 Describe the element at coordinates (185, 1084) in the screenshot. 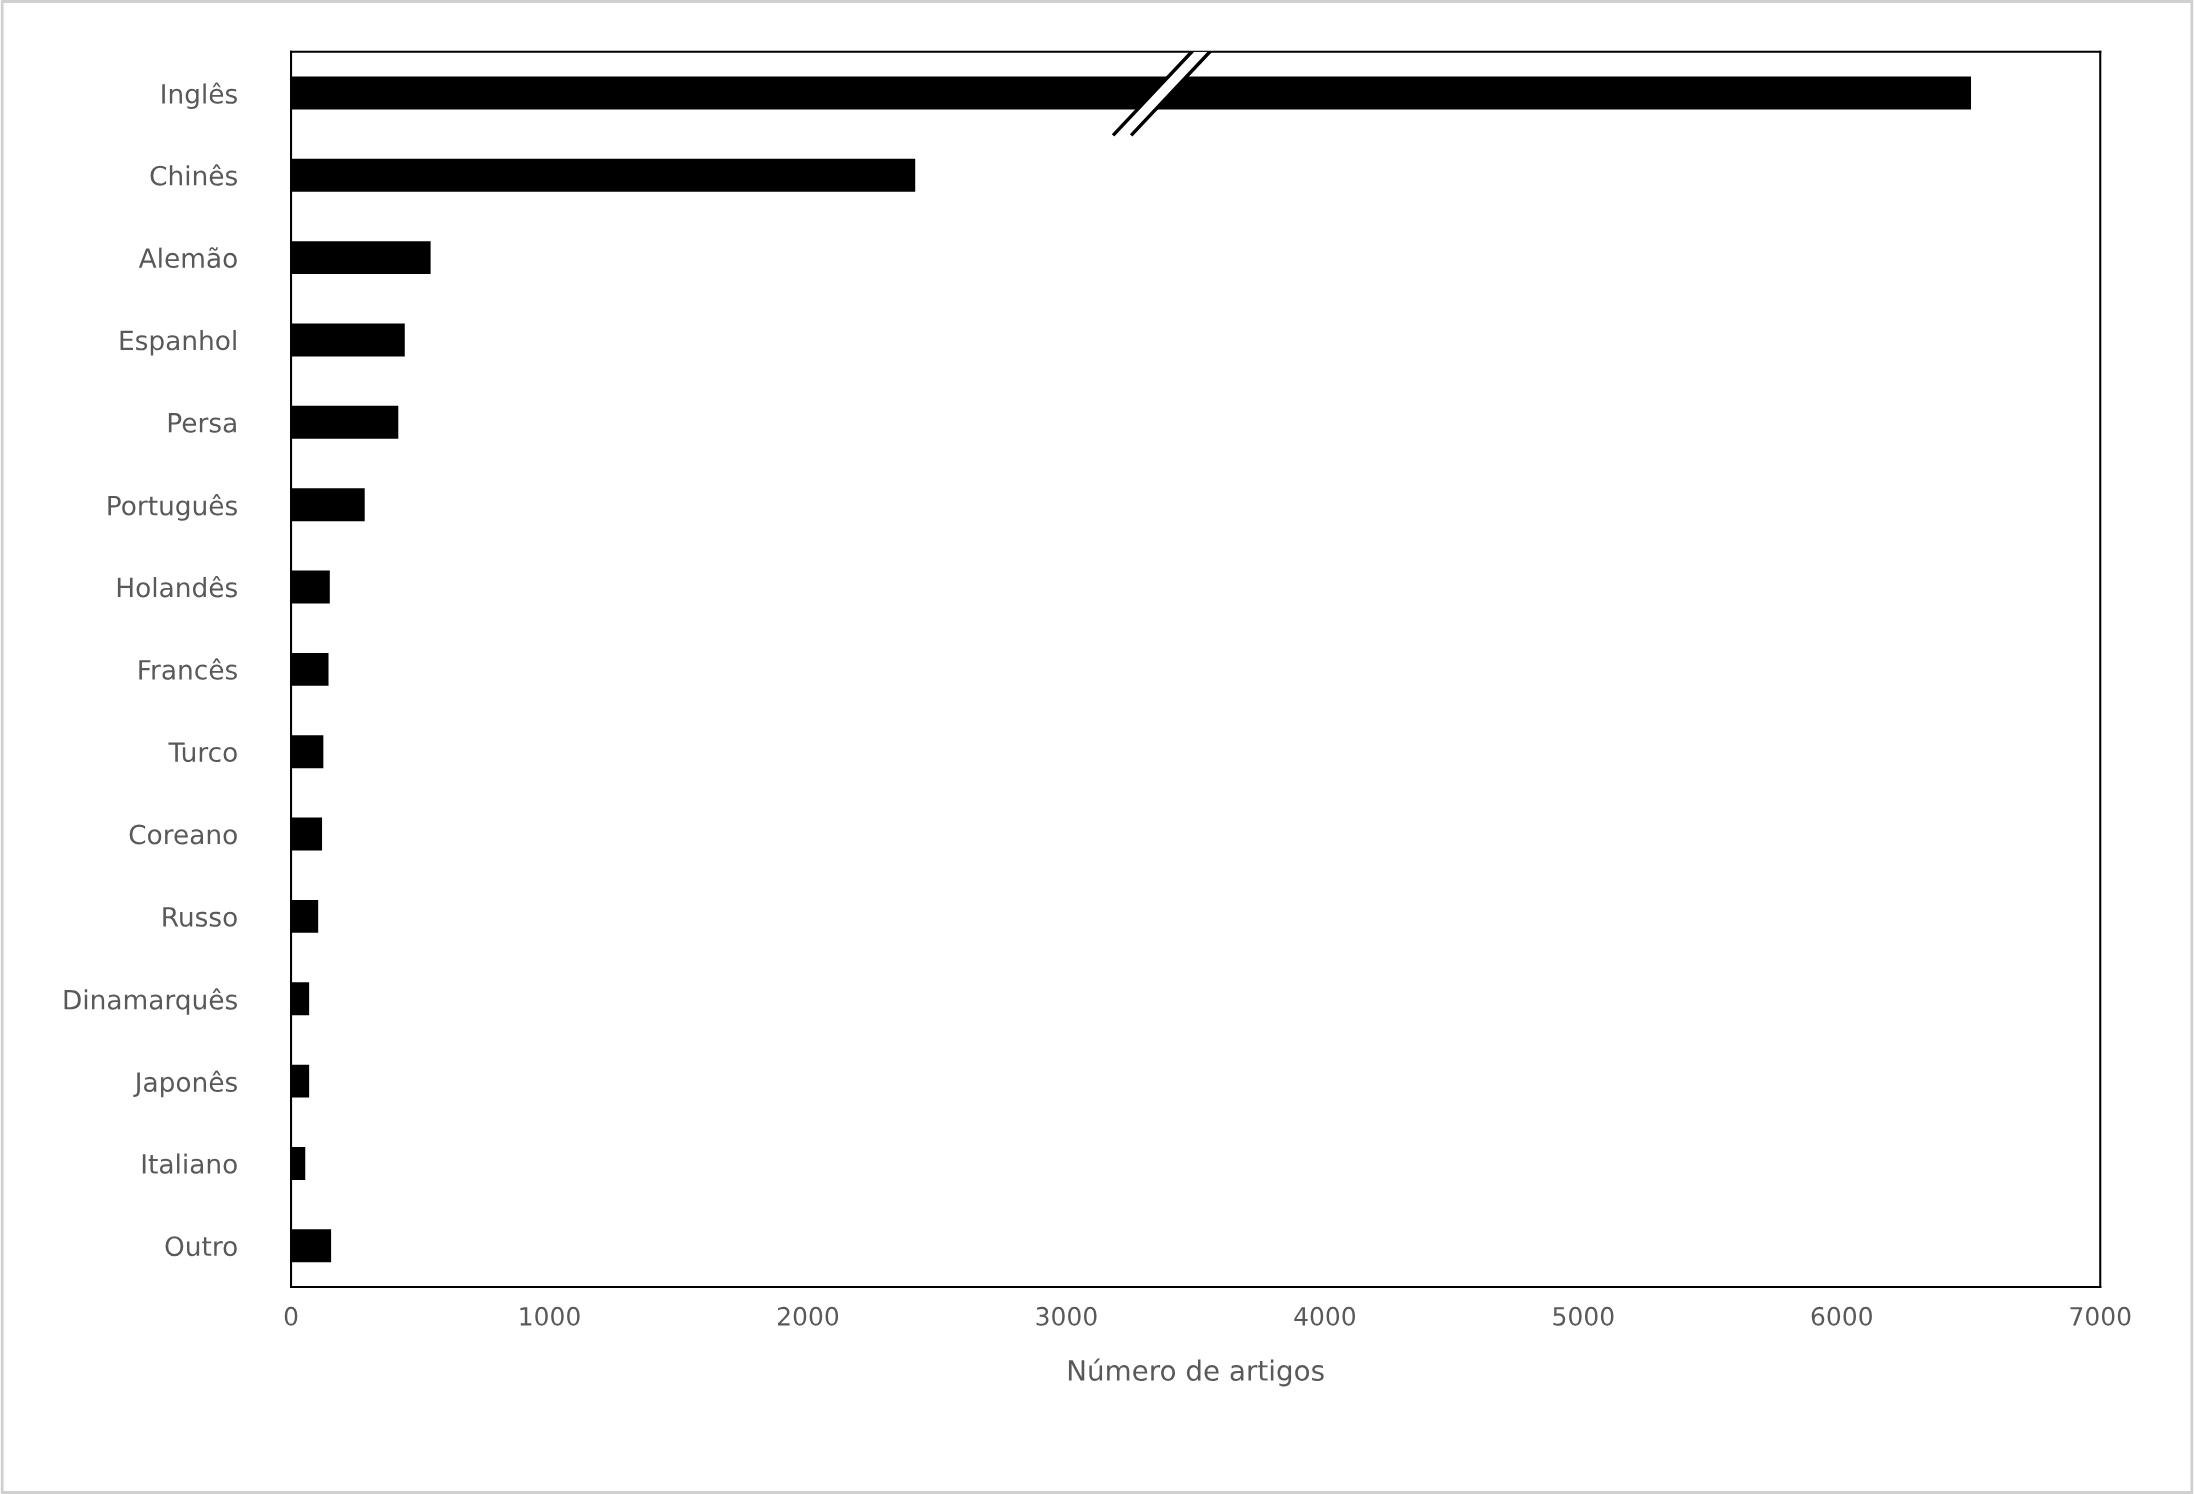

I see `y-tick-label: Japonês` at that location.